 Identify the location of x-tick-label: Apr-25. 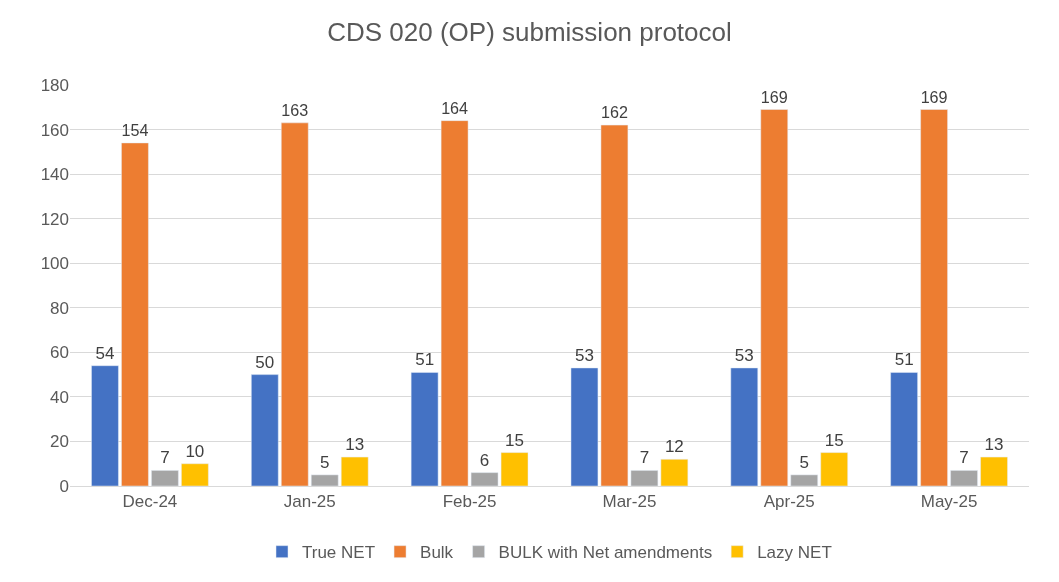
(789, 502).